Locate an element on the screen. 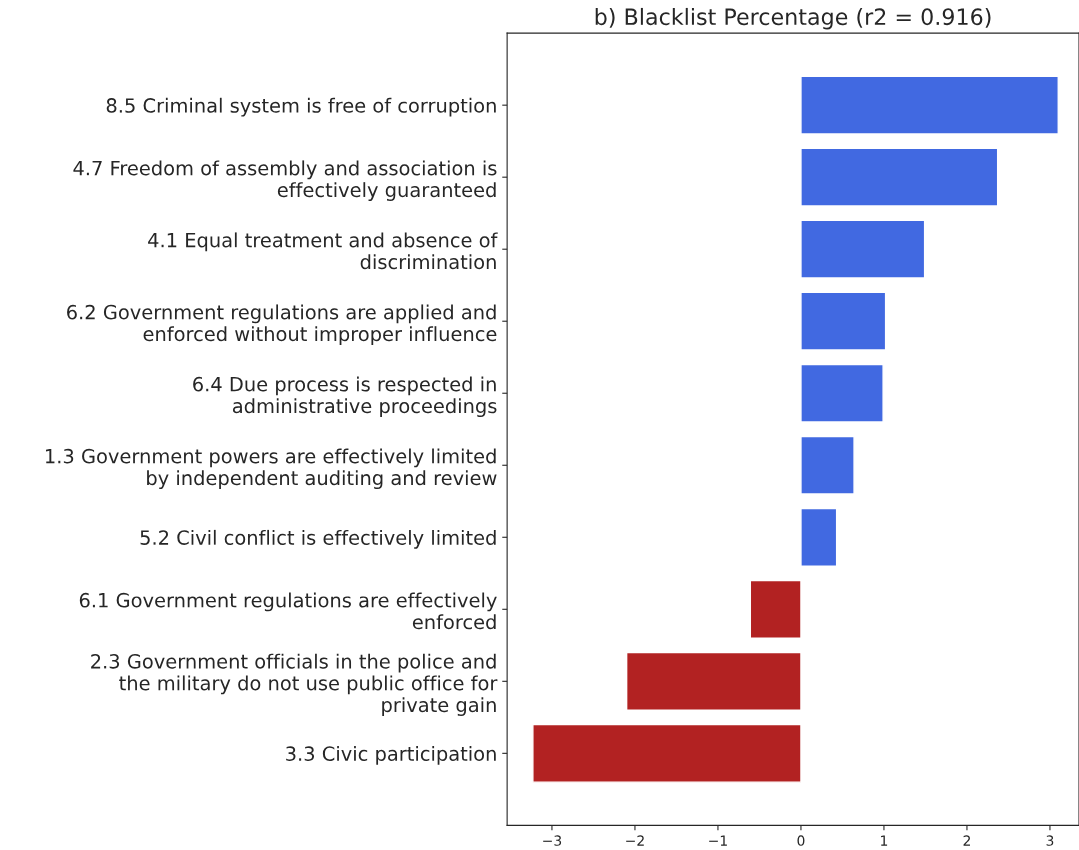  x-tick-label: 3 is located at coordinates (1050, 840).